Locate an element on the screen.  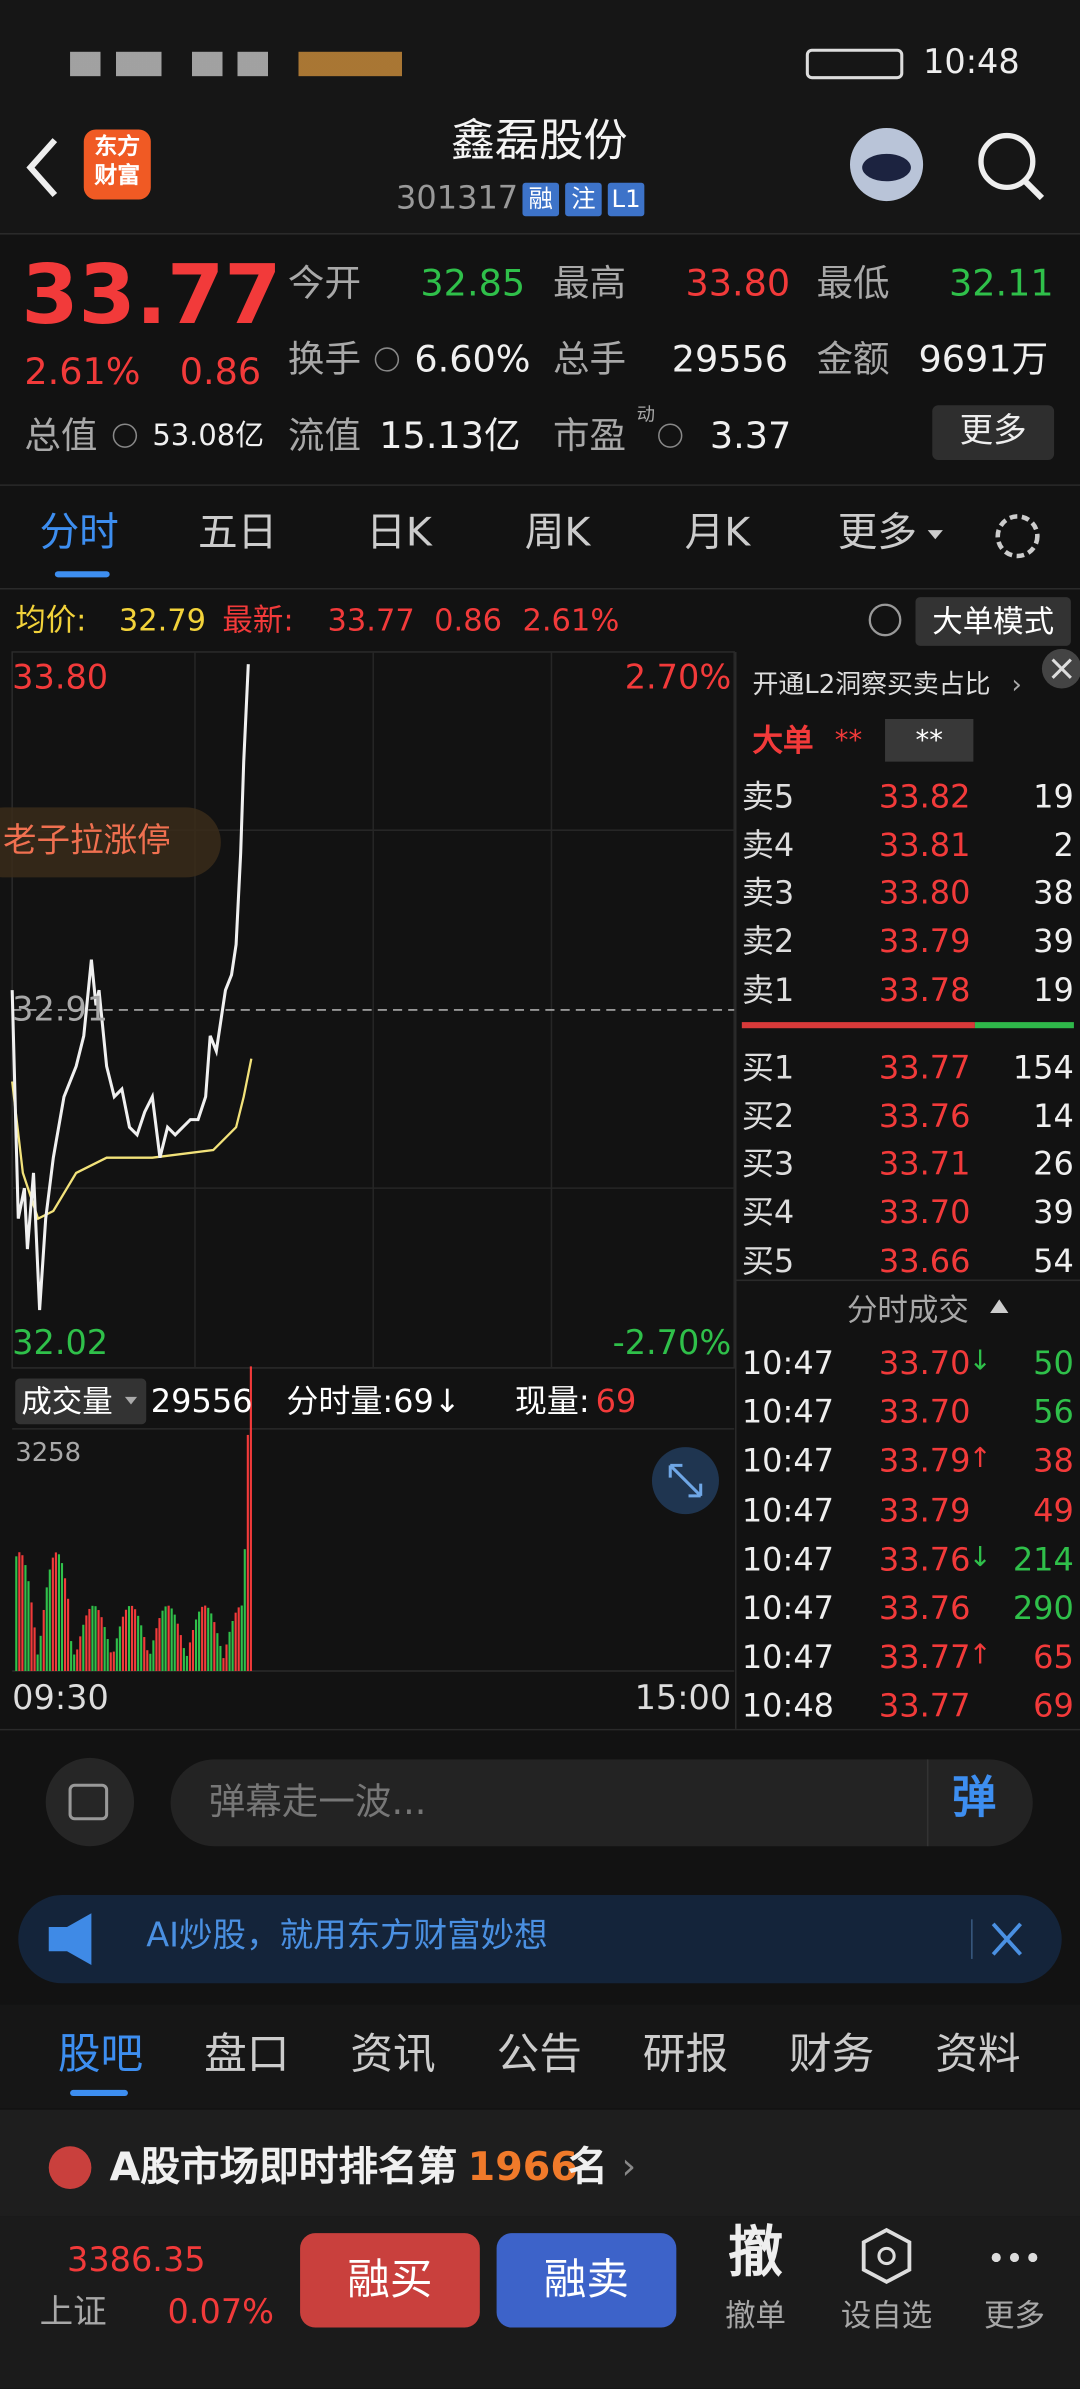
info-change: 0.86 is located at coordinates (468, 620).